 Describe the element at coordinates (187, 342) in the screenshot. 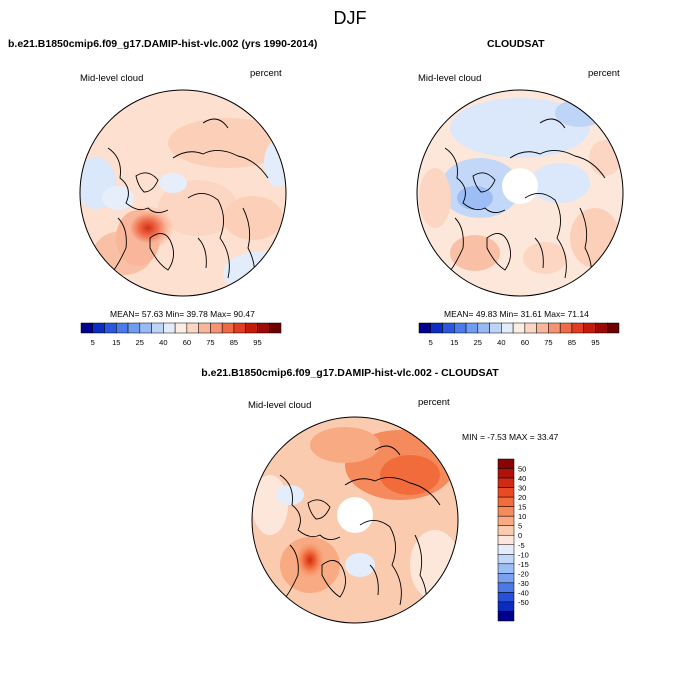

I see `colorbar-1-tick-label: 60` at that location.